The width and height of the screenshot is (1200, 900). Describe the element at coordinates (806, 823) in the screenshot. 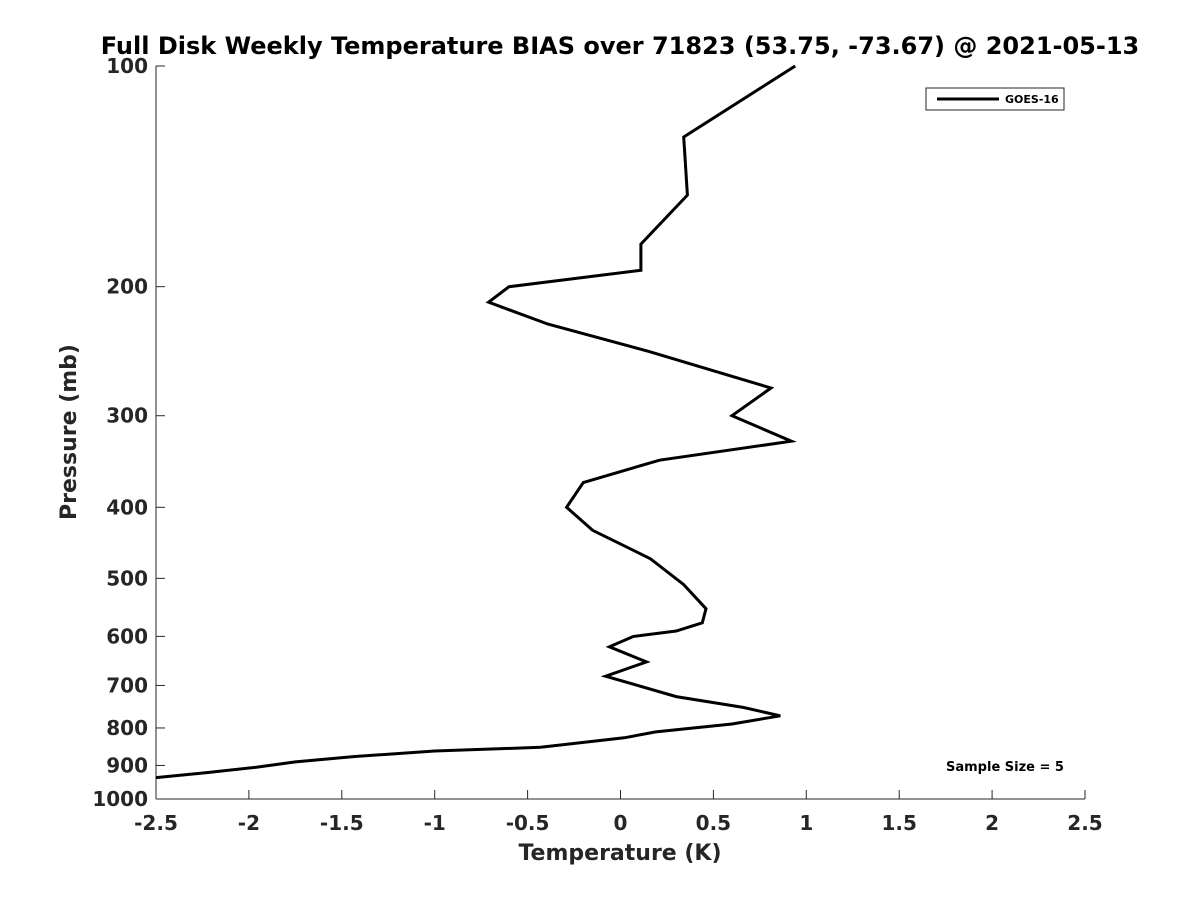

I see `x-tick-label: 1` at that location.